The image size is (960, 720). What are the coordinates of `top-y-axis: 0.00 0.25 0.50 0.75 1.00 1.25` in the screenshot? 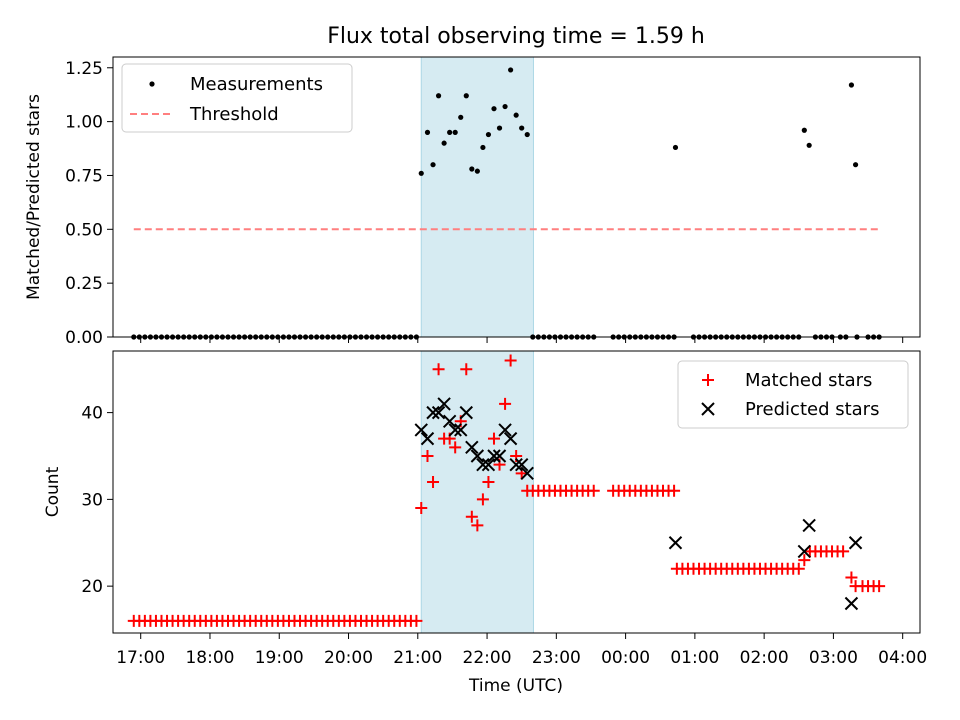 It's located at (89, 203).